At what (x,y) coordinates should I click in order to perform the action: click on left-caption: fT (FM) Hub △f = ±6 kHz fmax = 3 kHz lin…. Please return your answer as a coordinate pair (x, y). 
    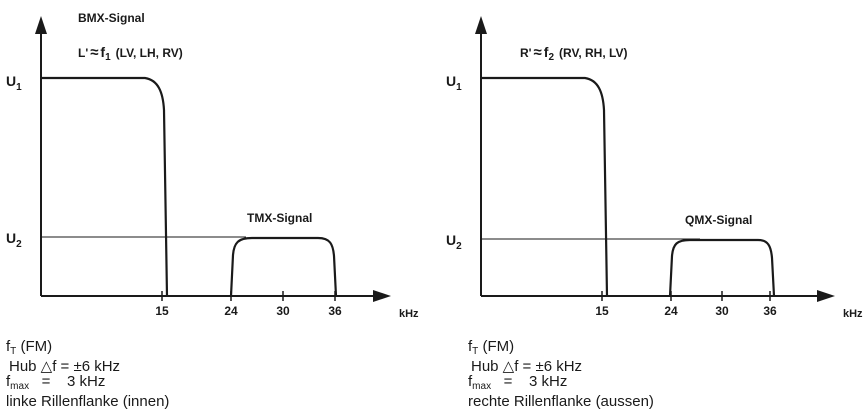
    Looking at the image, I should click on (87, 374).